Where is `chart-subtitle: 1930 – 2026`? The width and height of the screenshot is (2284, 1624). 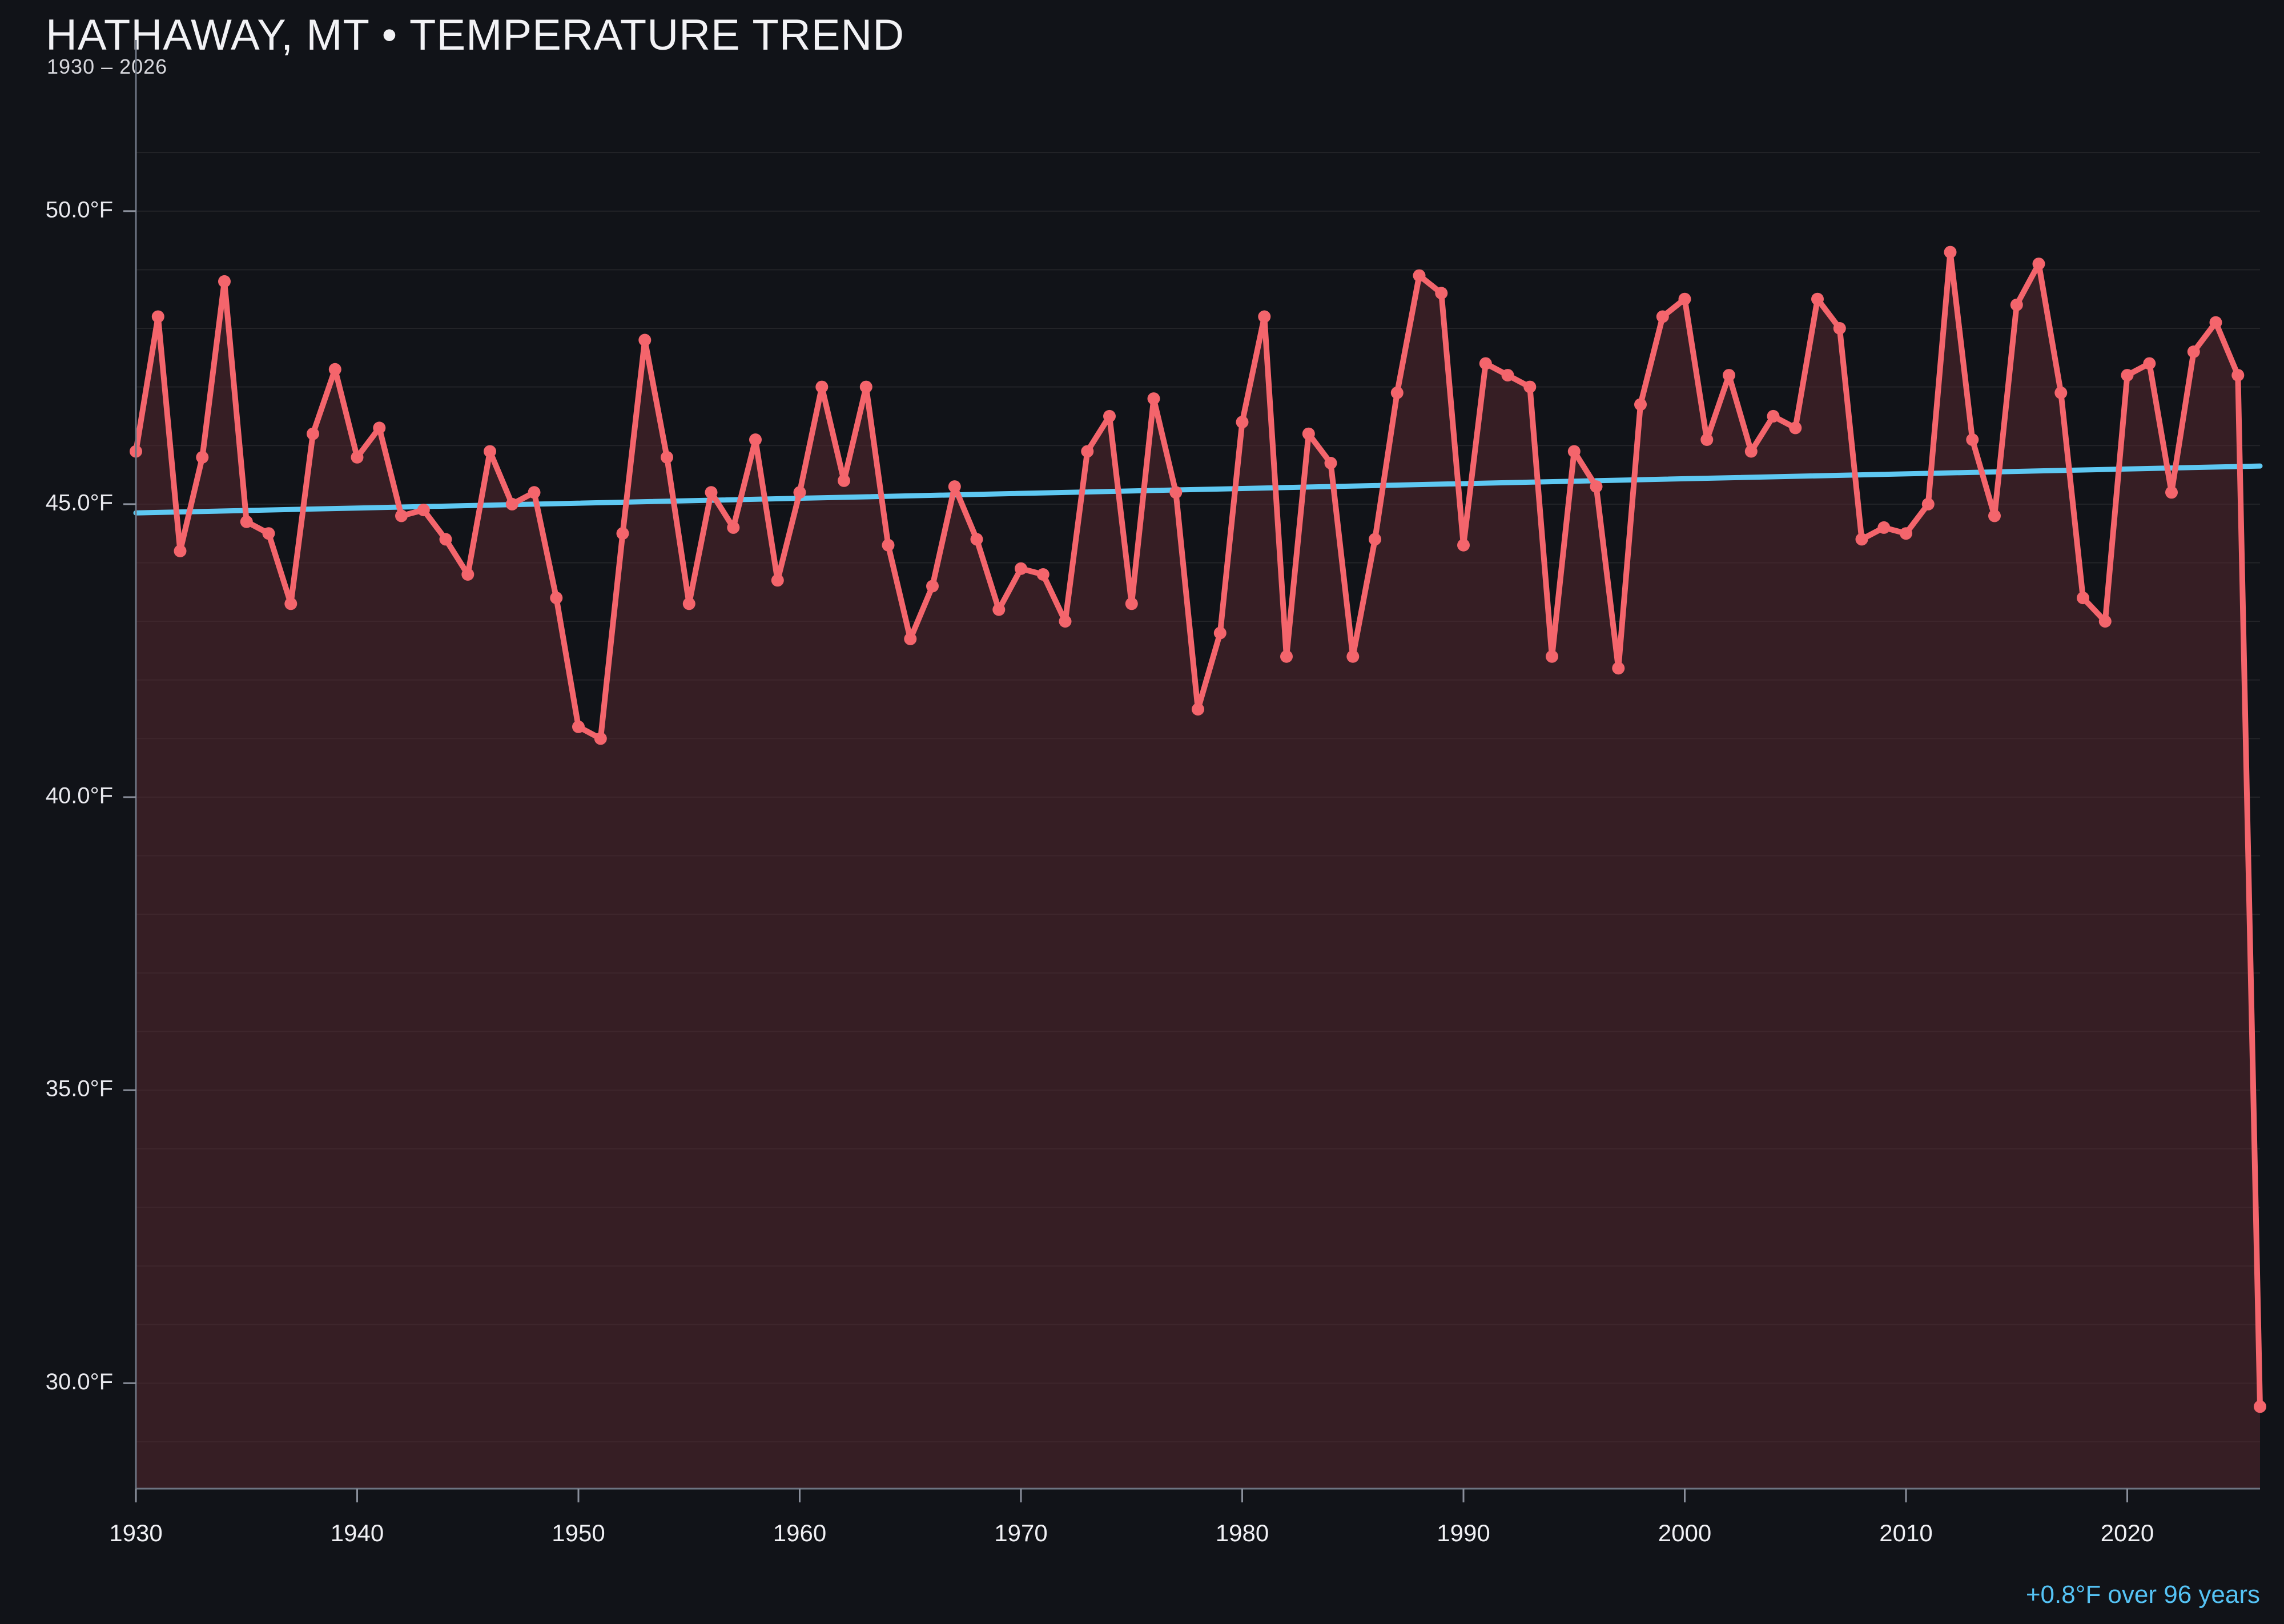 chart-subtitle: 1930 – 2026 is located at coordinates (107, 66).